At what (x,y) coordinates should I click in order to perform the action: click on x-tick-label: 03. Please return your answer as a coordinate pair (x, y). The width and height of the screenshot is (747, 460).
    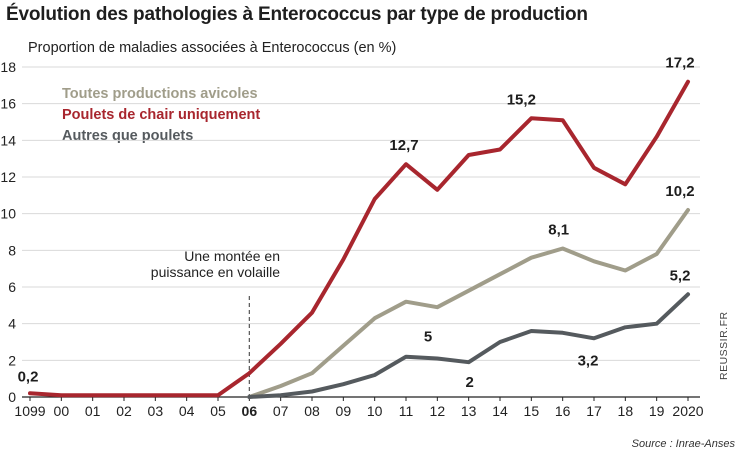
    Looking at the image, I should click on (156, 411).